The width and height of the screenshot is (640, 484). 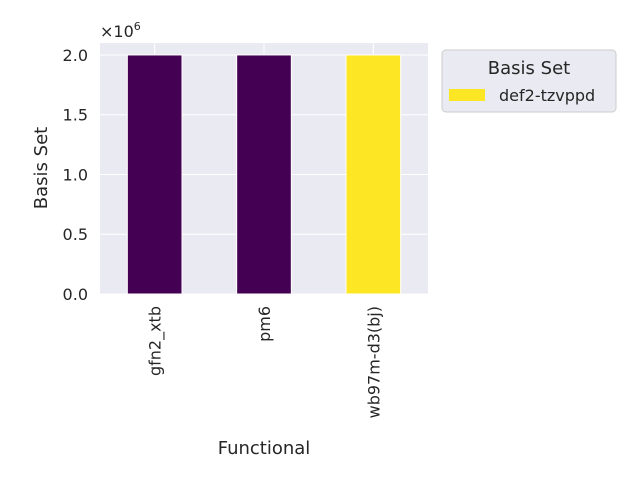 I want to click on x-tick-labels: gfn2_xtb pm6 wb97m-d3(bj), so click(x=265, y=362).